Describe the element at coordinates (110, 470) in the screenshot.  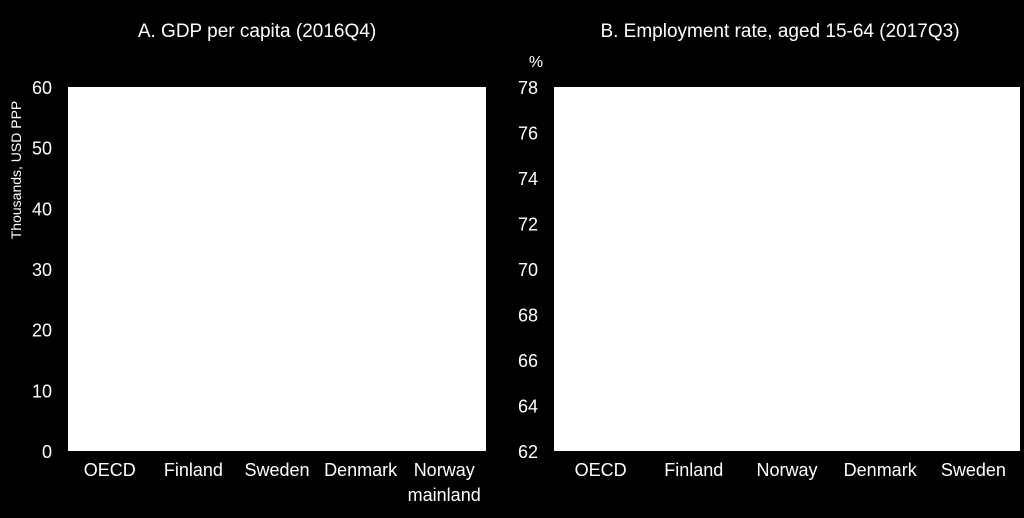
I see `panel-a-x-tick-label: OECD` at that location.